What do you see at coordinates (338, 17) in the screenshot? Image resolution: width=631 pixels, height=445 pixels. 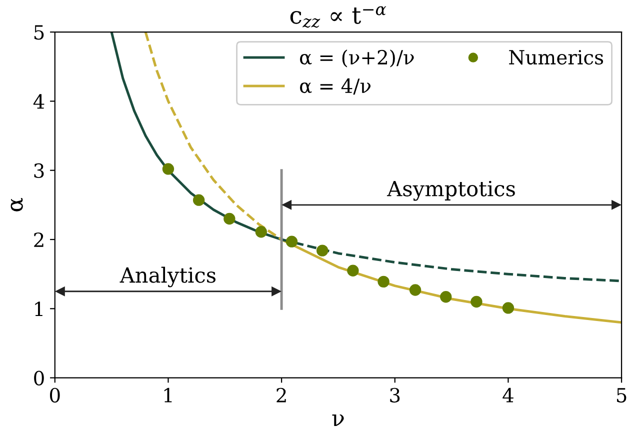 I see `chart-title: c$_{zz}$ ∝ t$^{−α}$` at bounding box center [338, 17].